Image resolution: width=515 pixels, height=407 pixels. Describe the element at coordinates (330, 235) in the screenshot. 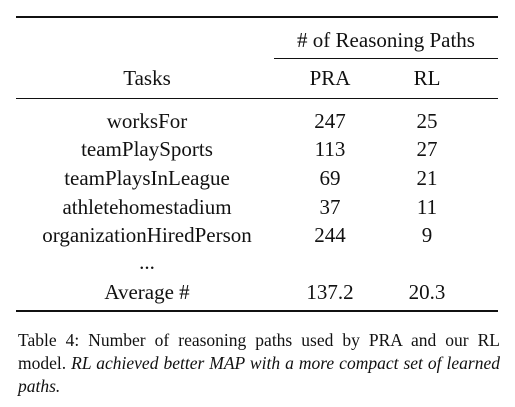

I see `row-pra-count: 244` at that location.